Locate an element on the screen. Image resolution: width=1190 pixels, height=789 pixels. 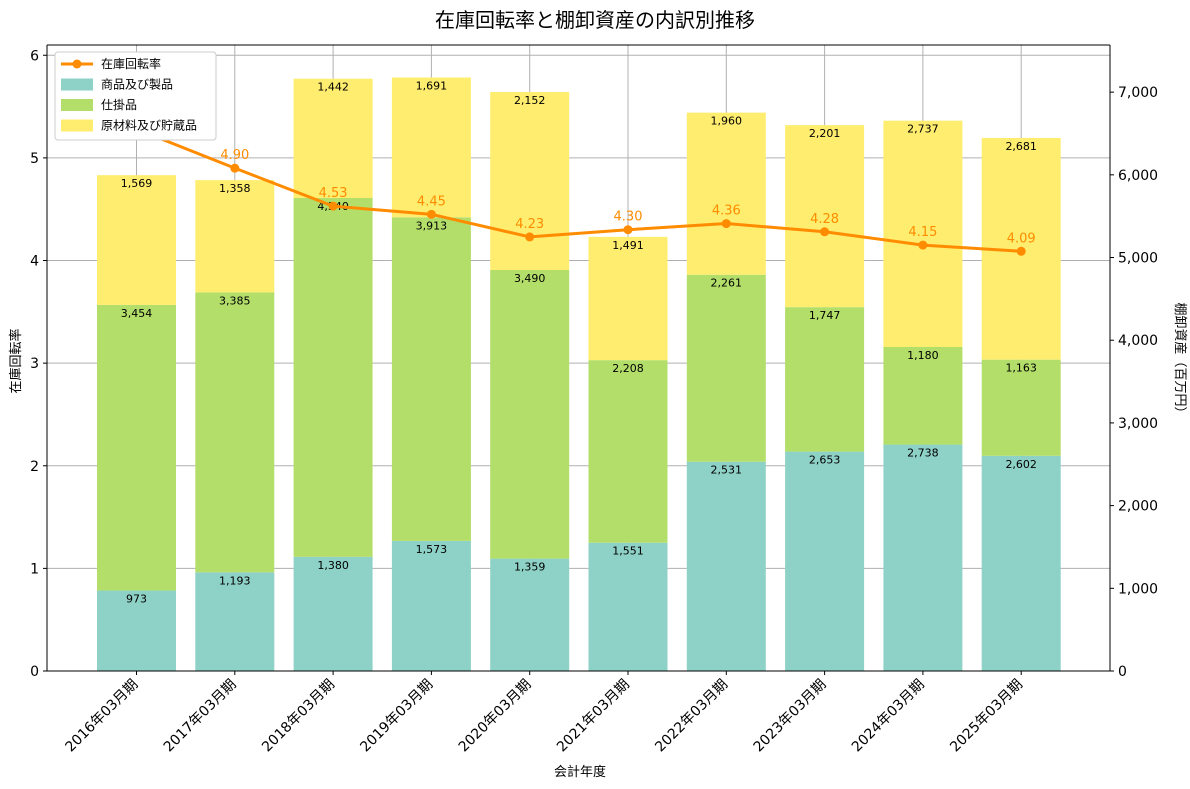
turnover-value-label: 4.45 is located at coordinates (431, 201).